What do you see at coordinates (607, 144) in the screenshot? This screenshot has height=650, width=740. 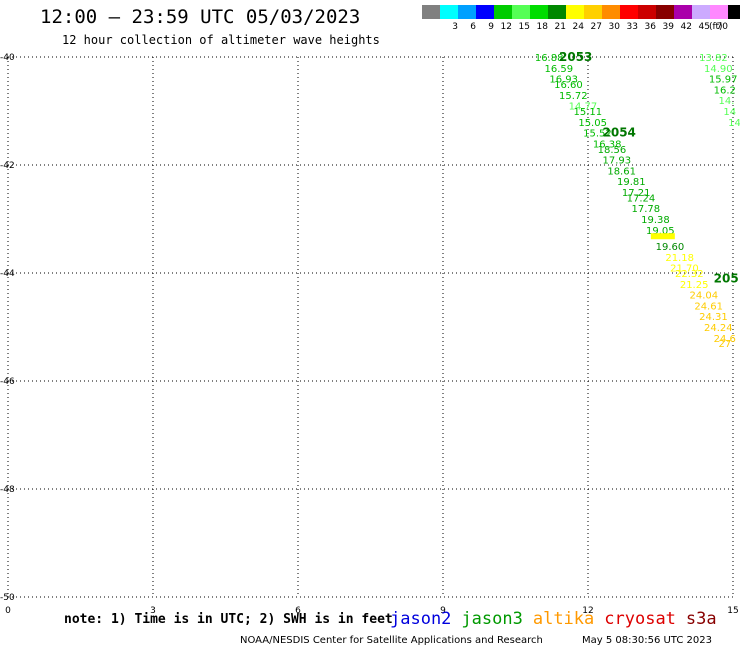 I see `wave-height-label: 16.38` at bounding box center [607, 144].